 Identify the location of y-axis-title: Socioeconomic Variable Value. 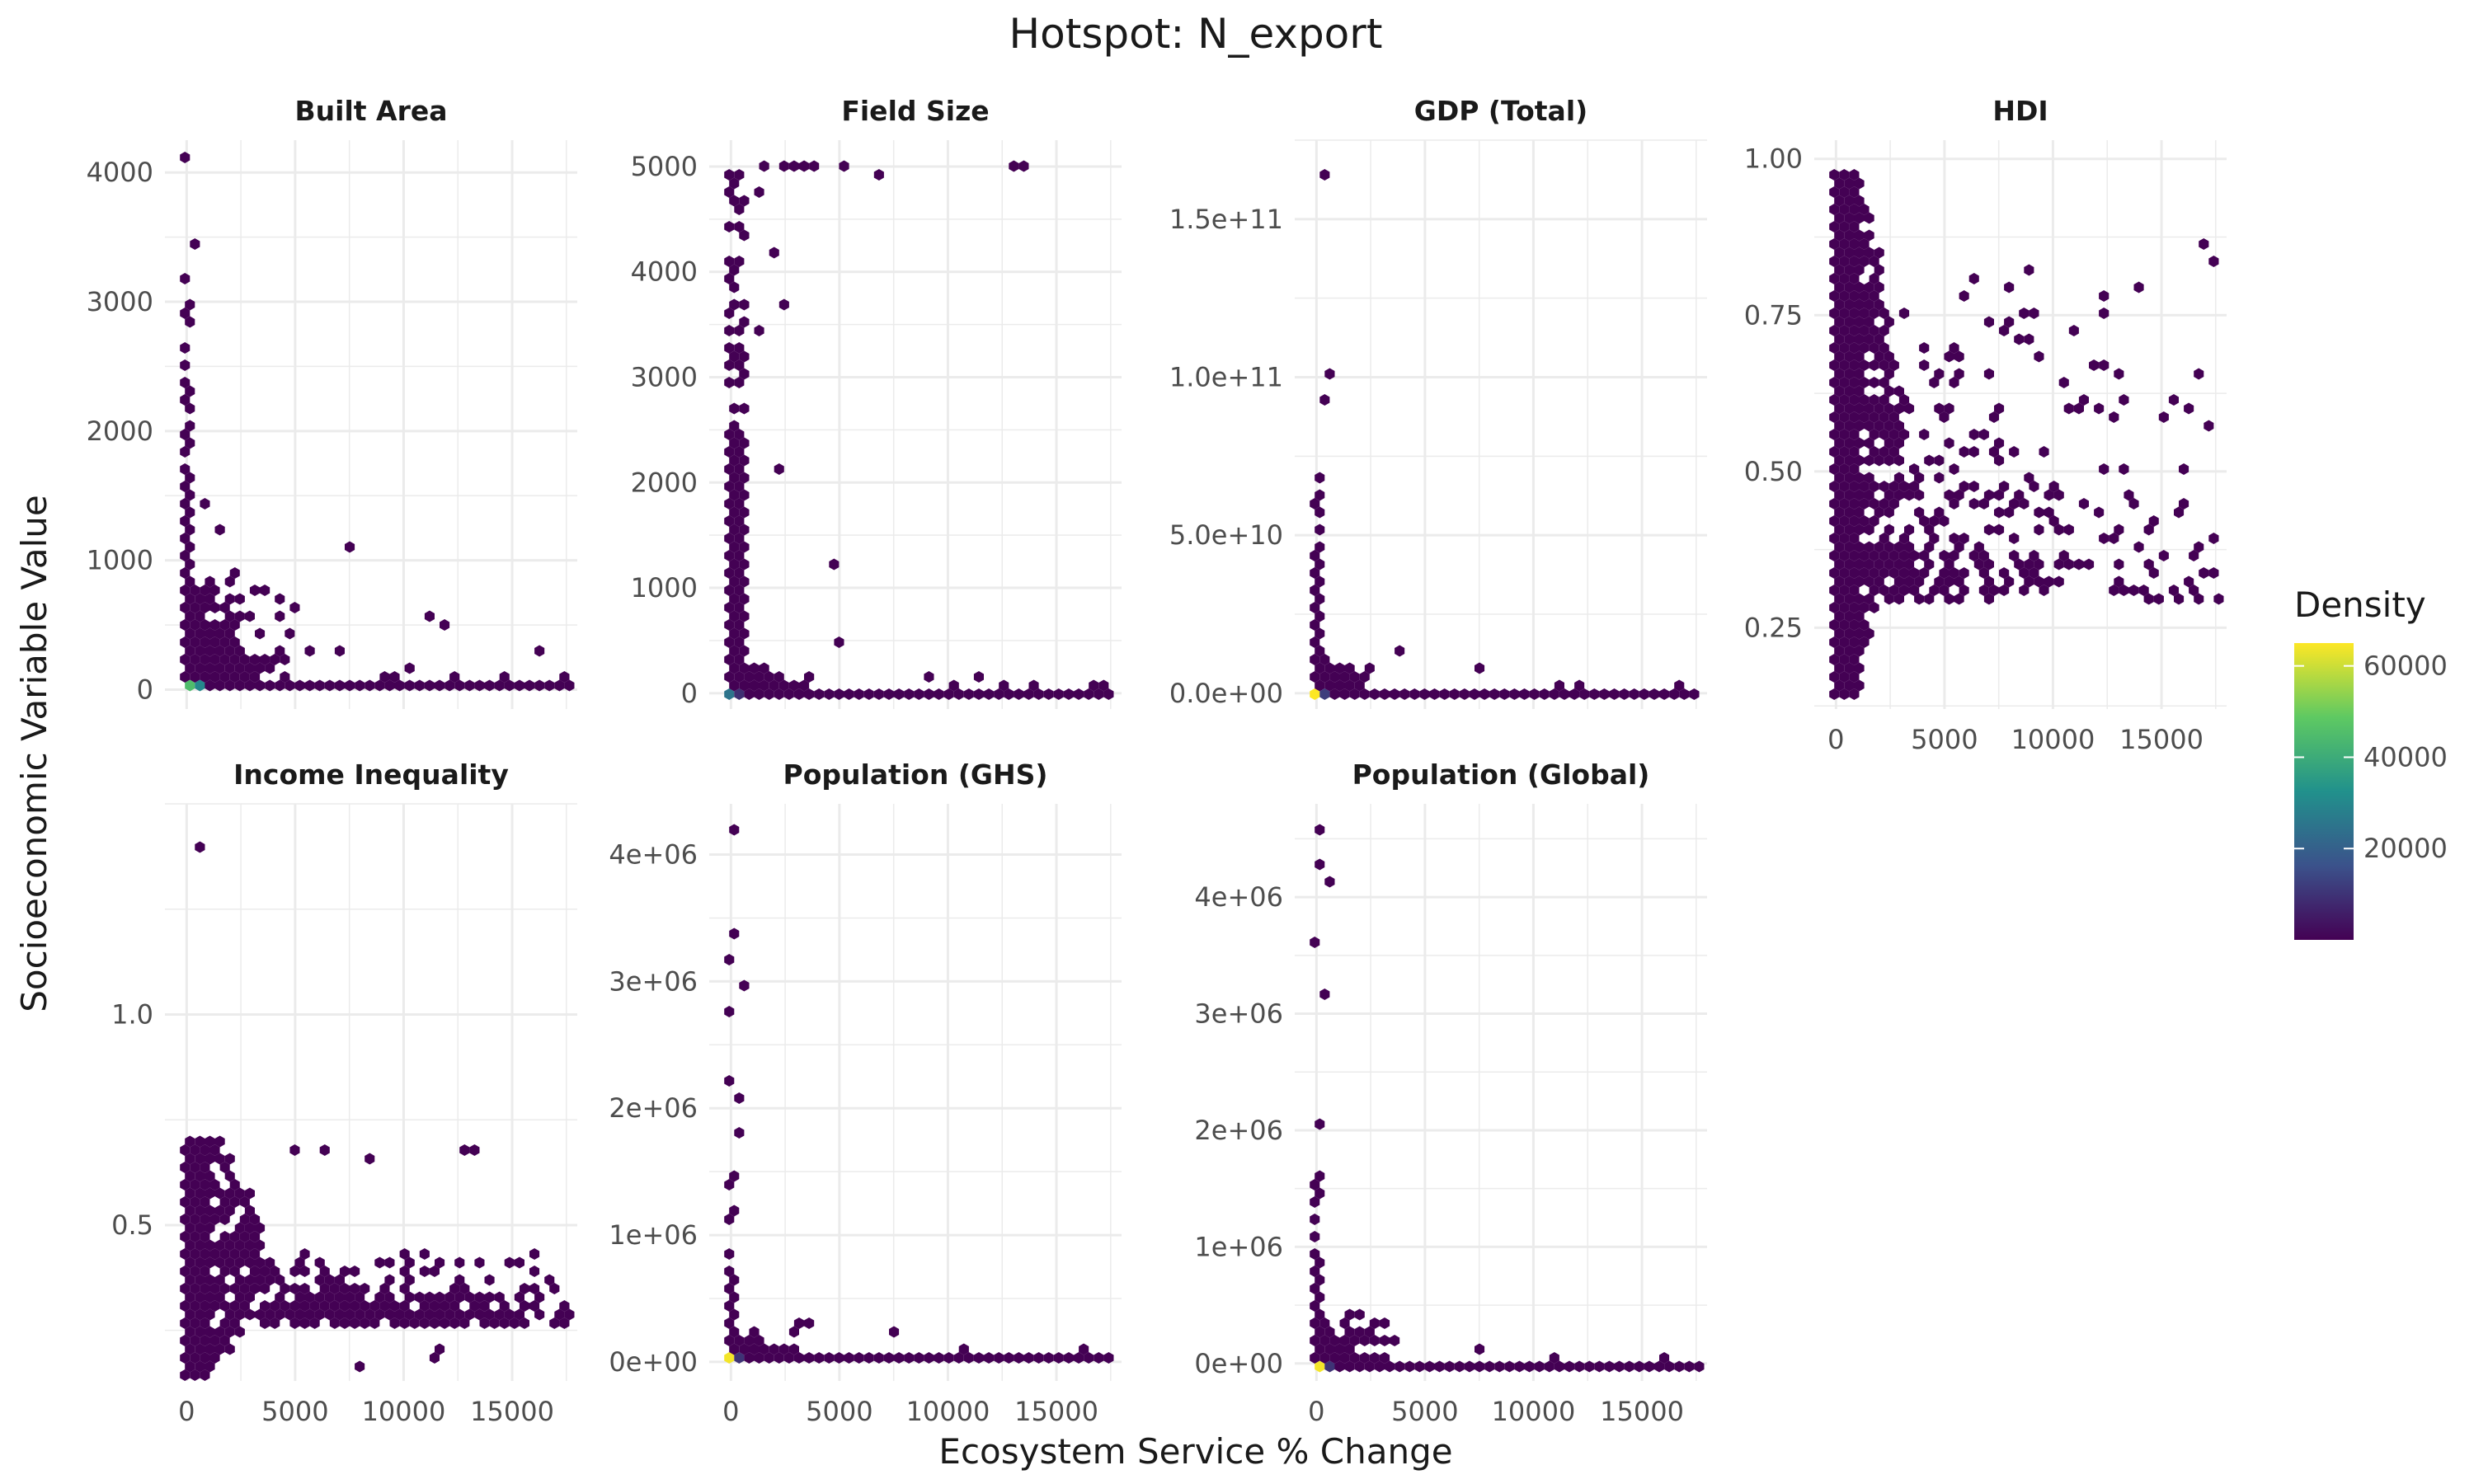
(34, 753).